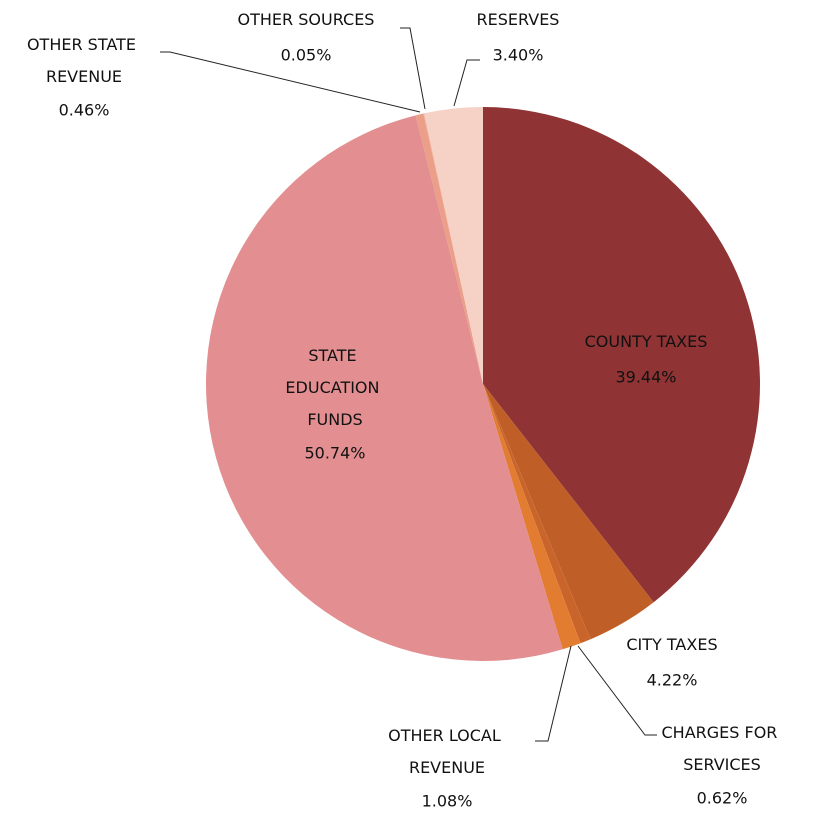 The width and height of the screenshot is (827, 819). What do you see at coordinates (334, 419) in the screenshot?
I see `label-line: FUNDS` at bounding box center [334, 419].